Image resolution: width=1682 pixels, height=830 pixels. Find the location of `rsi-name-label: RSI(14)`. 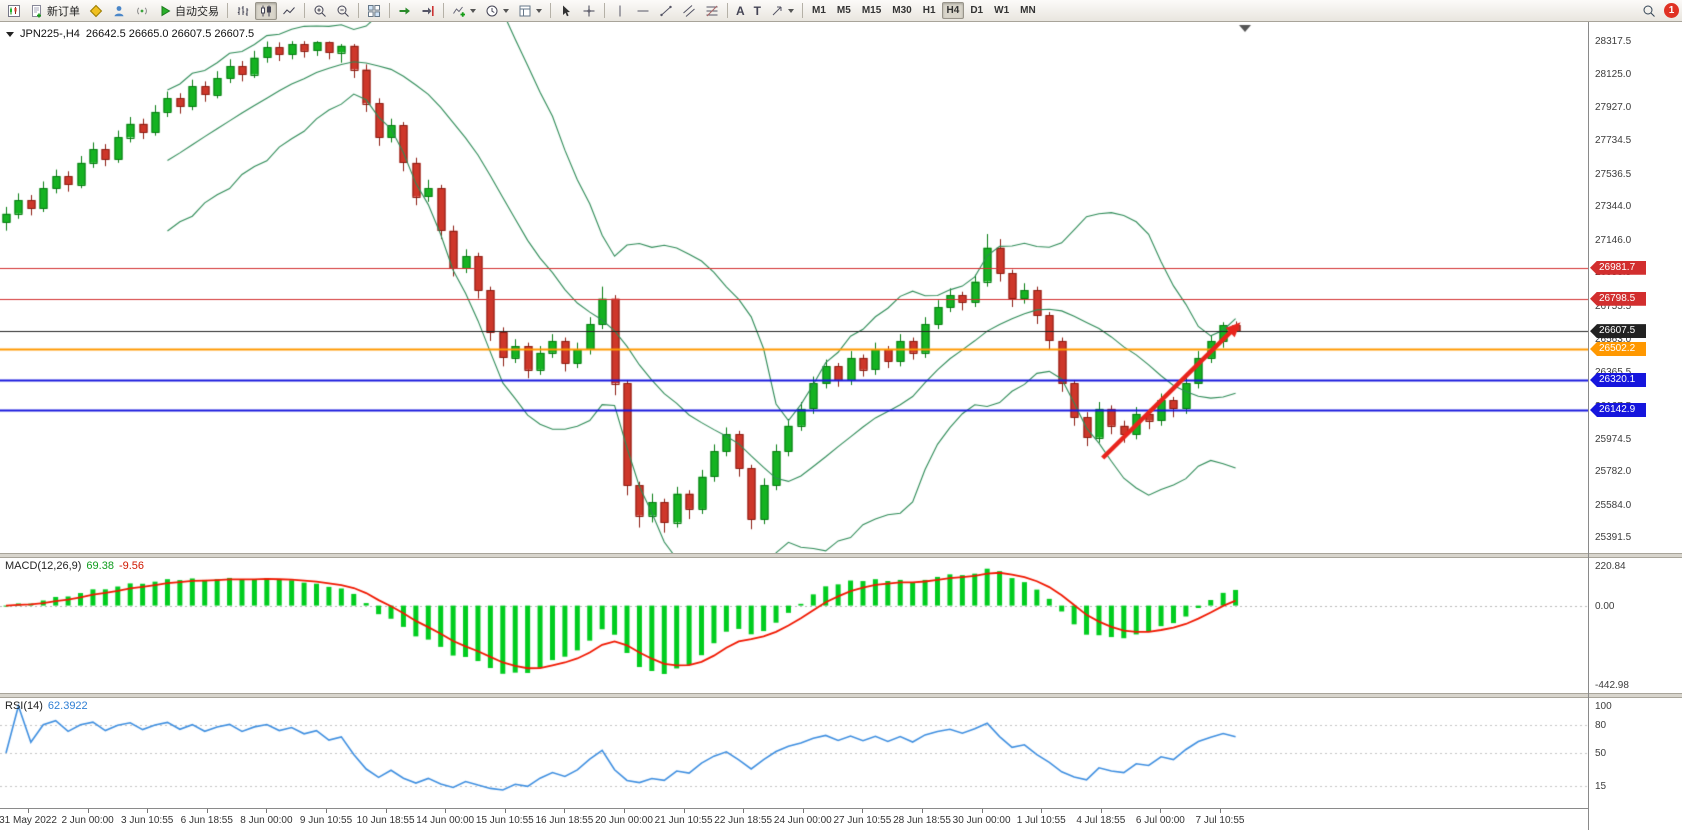

rsi-name-label: RSI(14) is located at coordinates (24, 706).